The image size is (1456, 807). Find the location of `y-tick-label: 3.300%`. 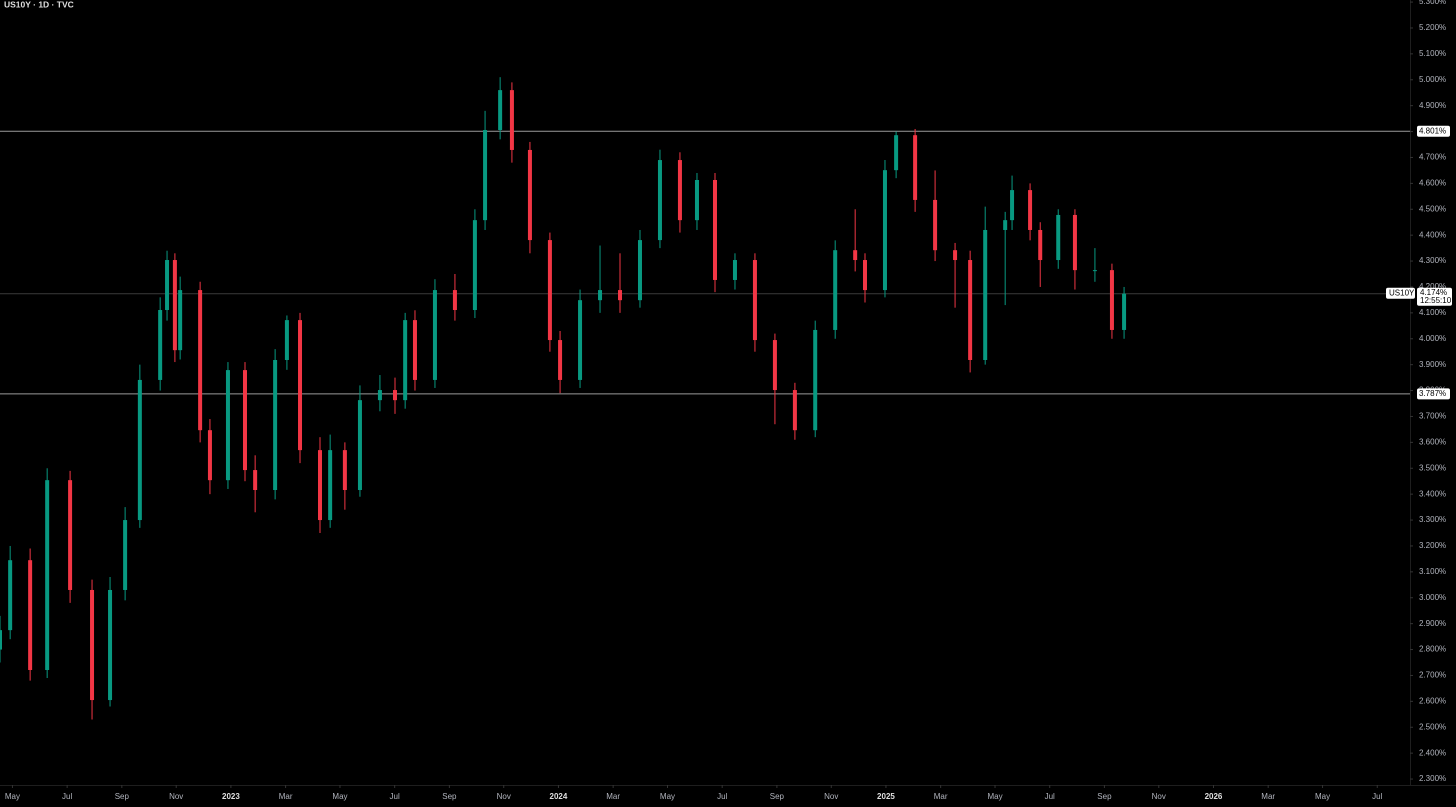

y-tick-label: 3.300% is located at coordinates (1432, 519).